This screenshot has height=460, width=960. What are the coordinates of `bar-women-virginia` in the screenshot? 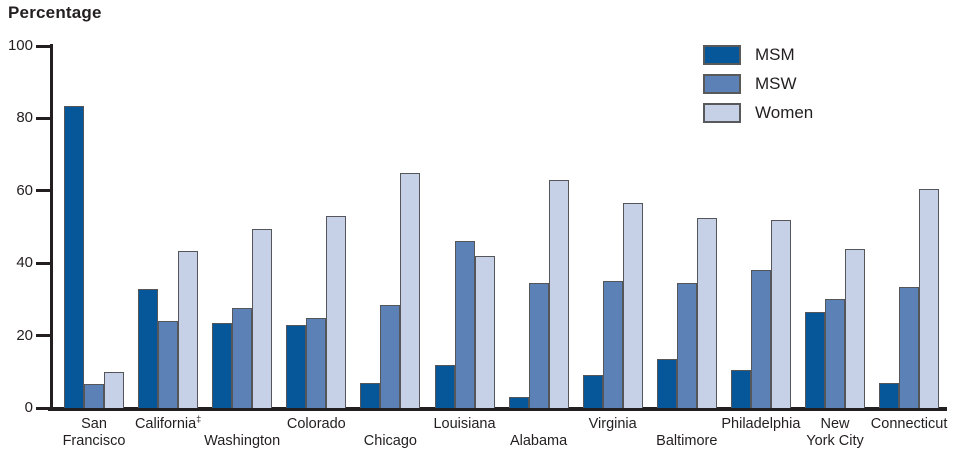 It's located at (632, 305).